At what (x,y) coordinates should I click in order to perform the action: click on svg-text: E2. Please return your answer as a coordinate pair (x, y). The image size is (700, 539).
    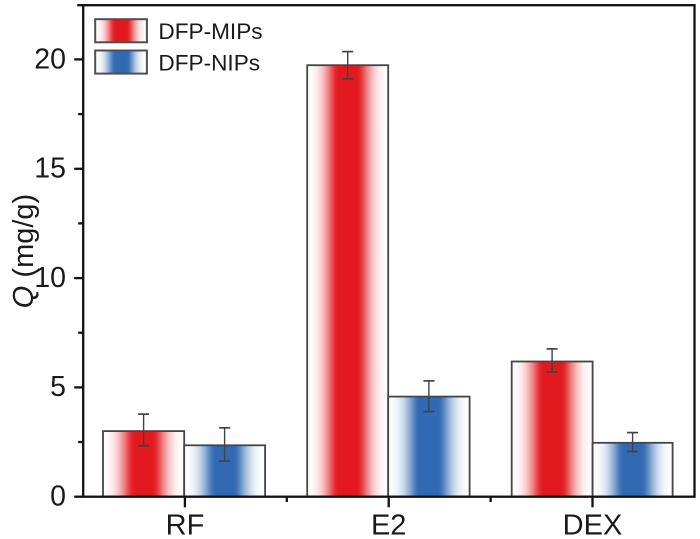
    Looking at the image, I should click on (388, 524).